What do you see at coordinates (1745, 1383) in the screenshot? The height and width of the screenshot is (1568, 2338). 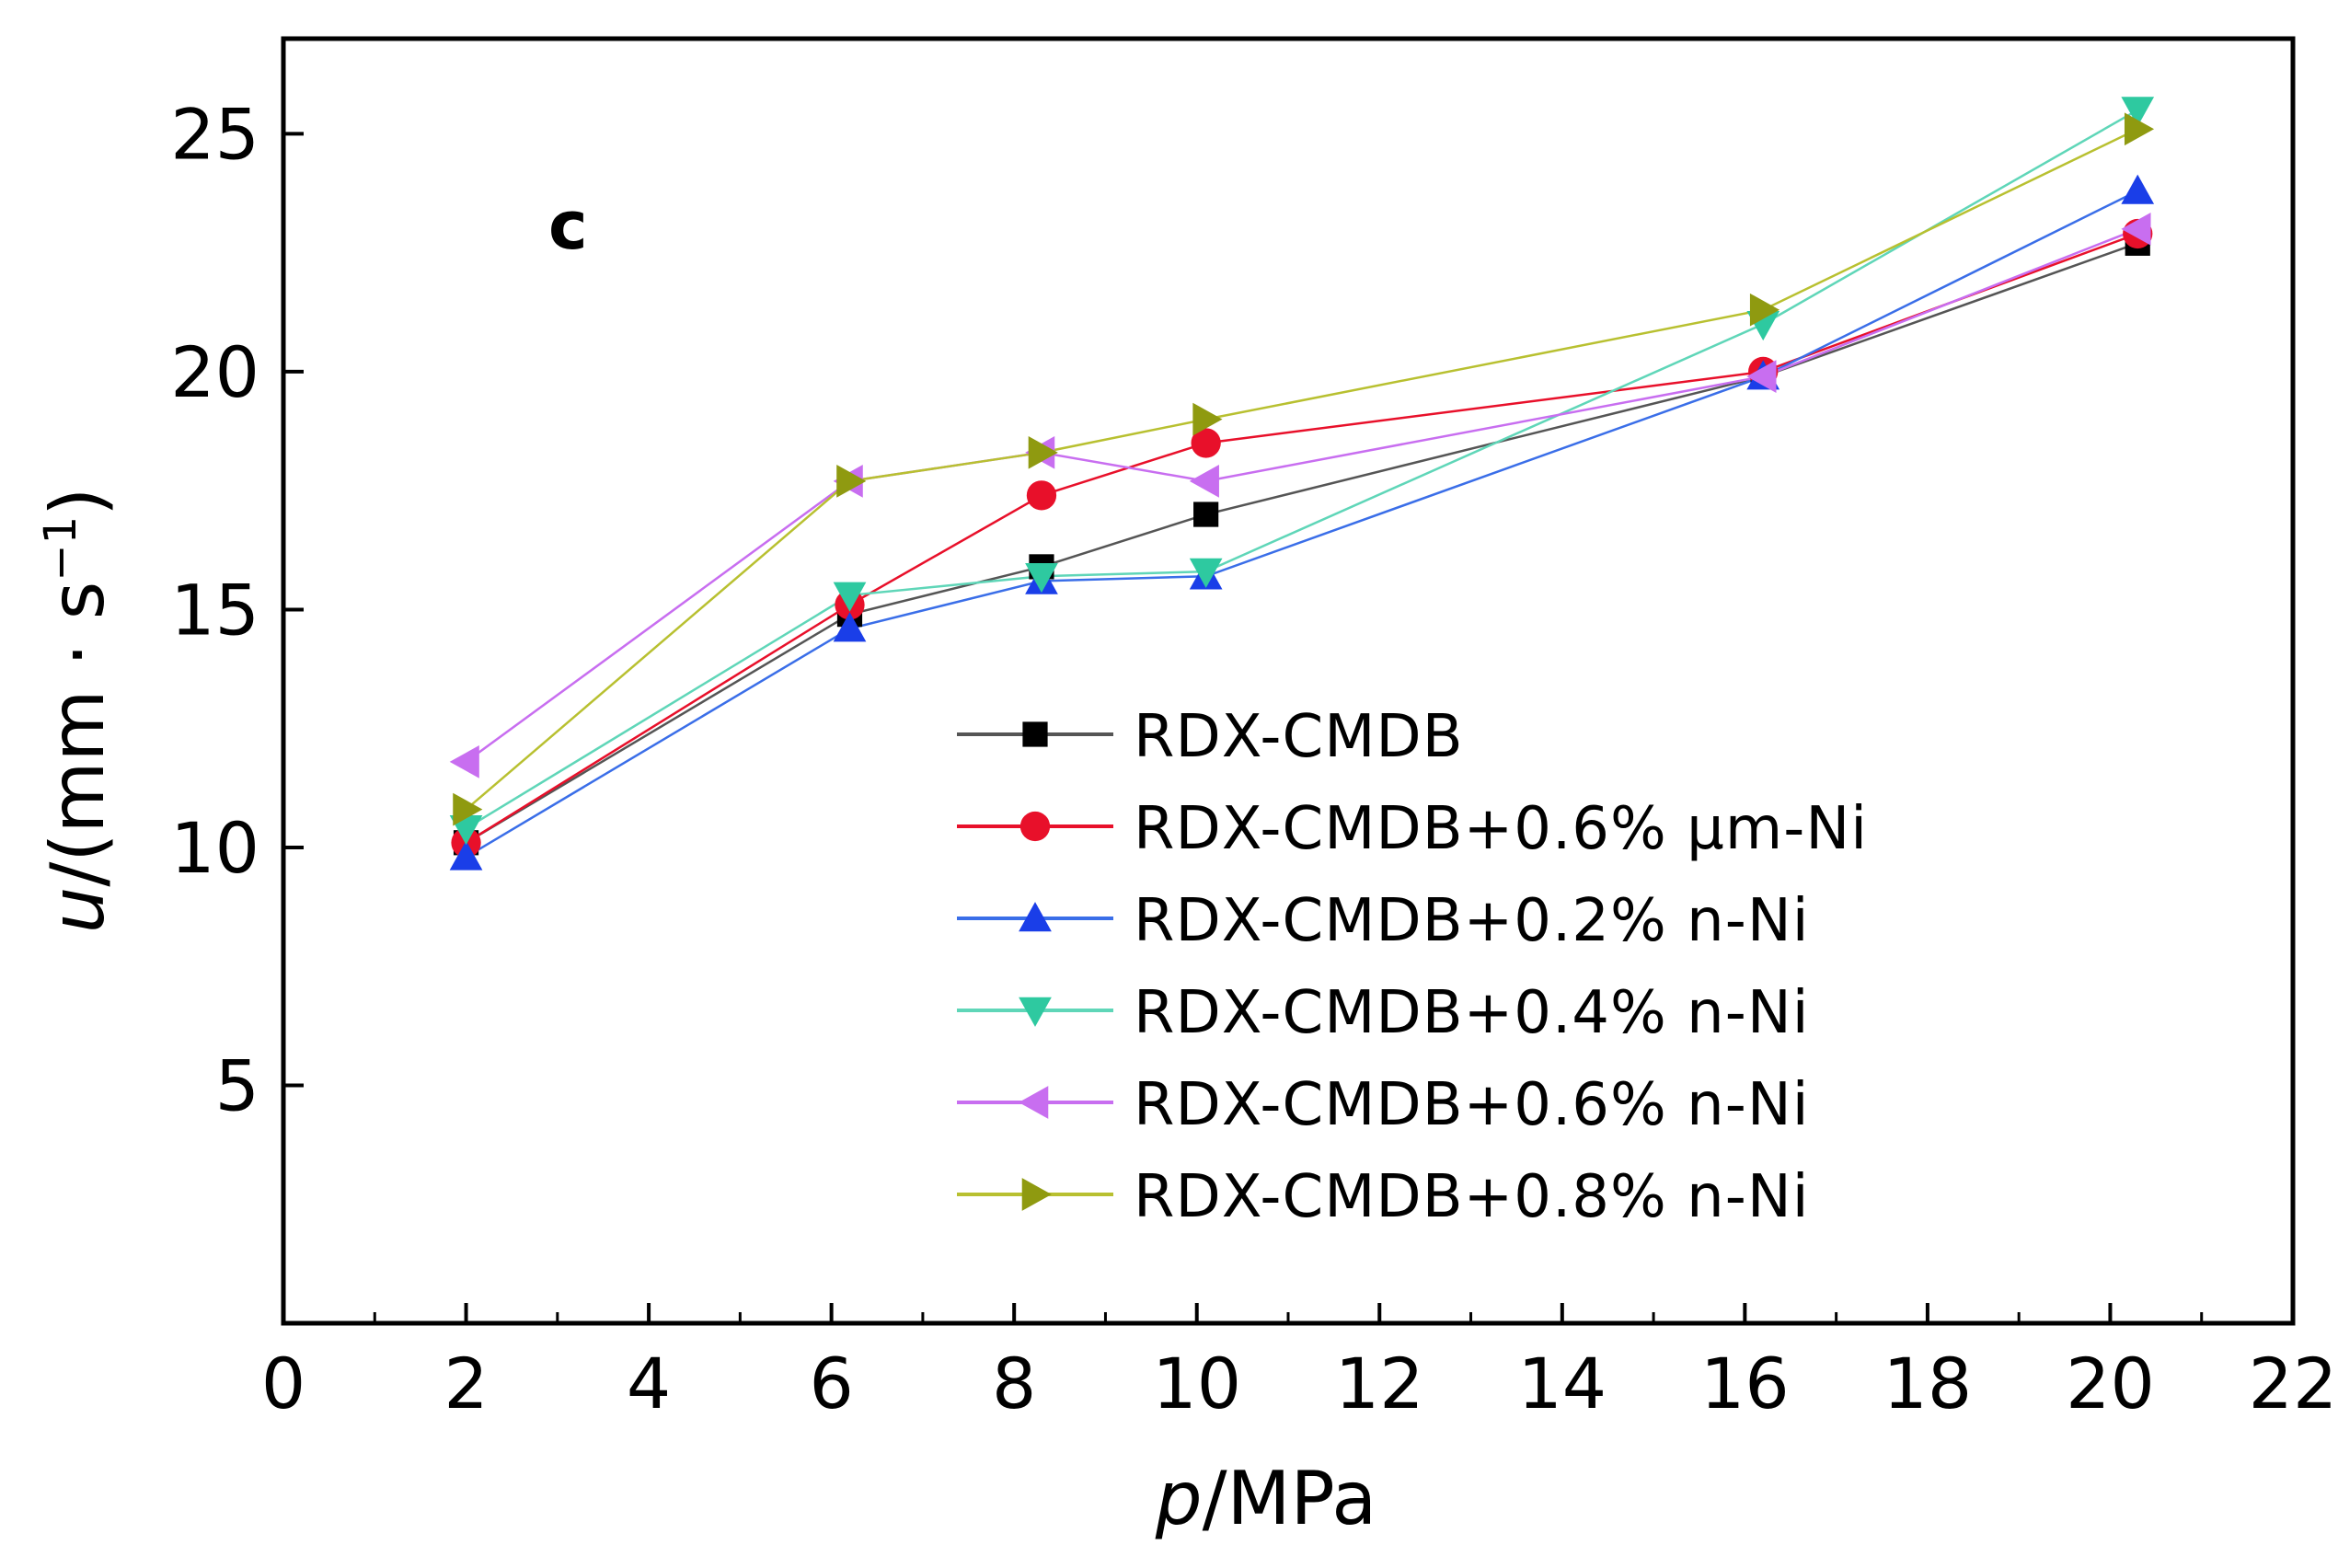 I see `x-tick-label: 16` at bounding box center [1745, 1383].